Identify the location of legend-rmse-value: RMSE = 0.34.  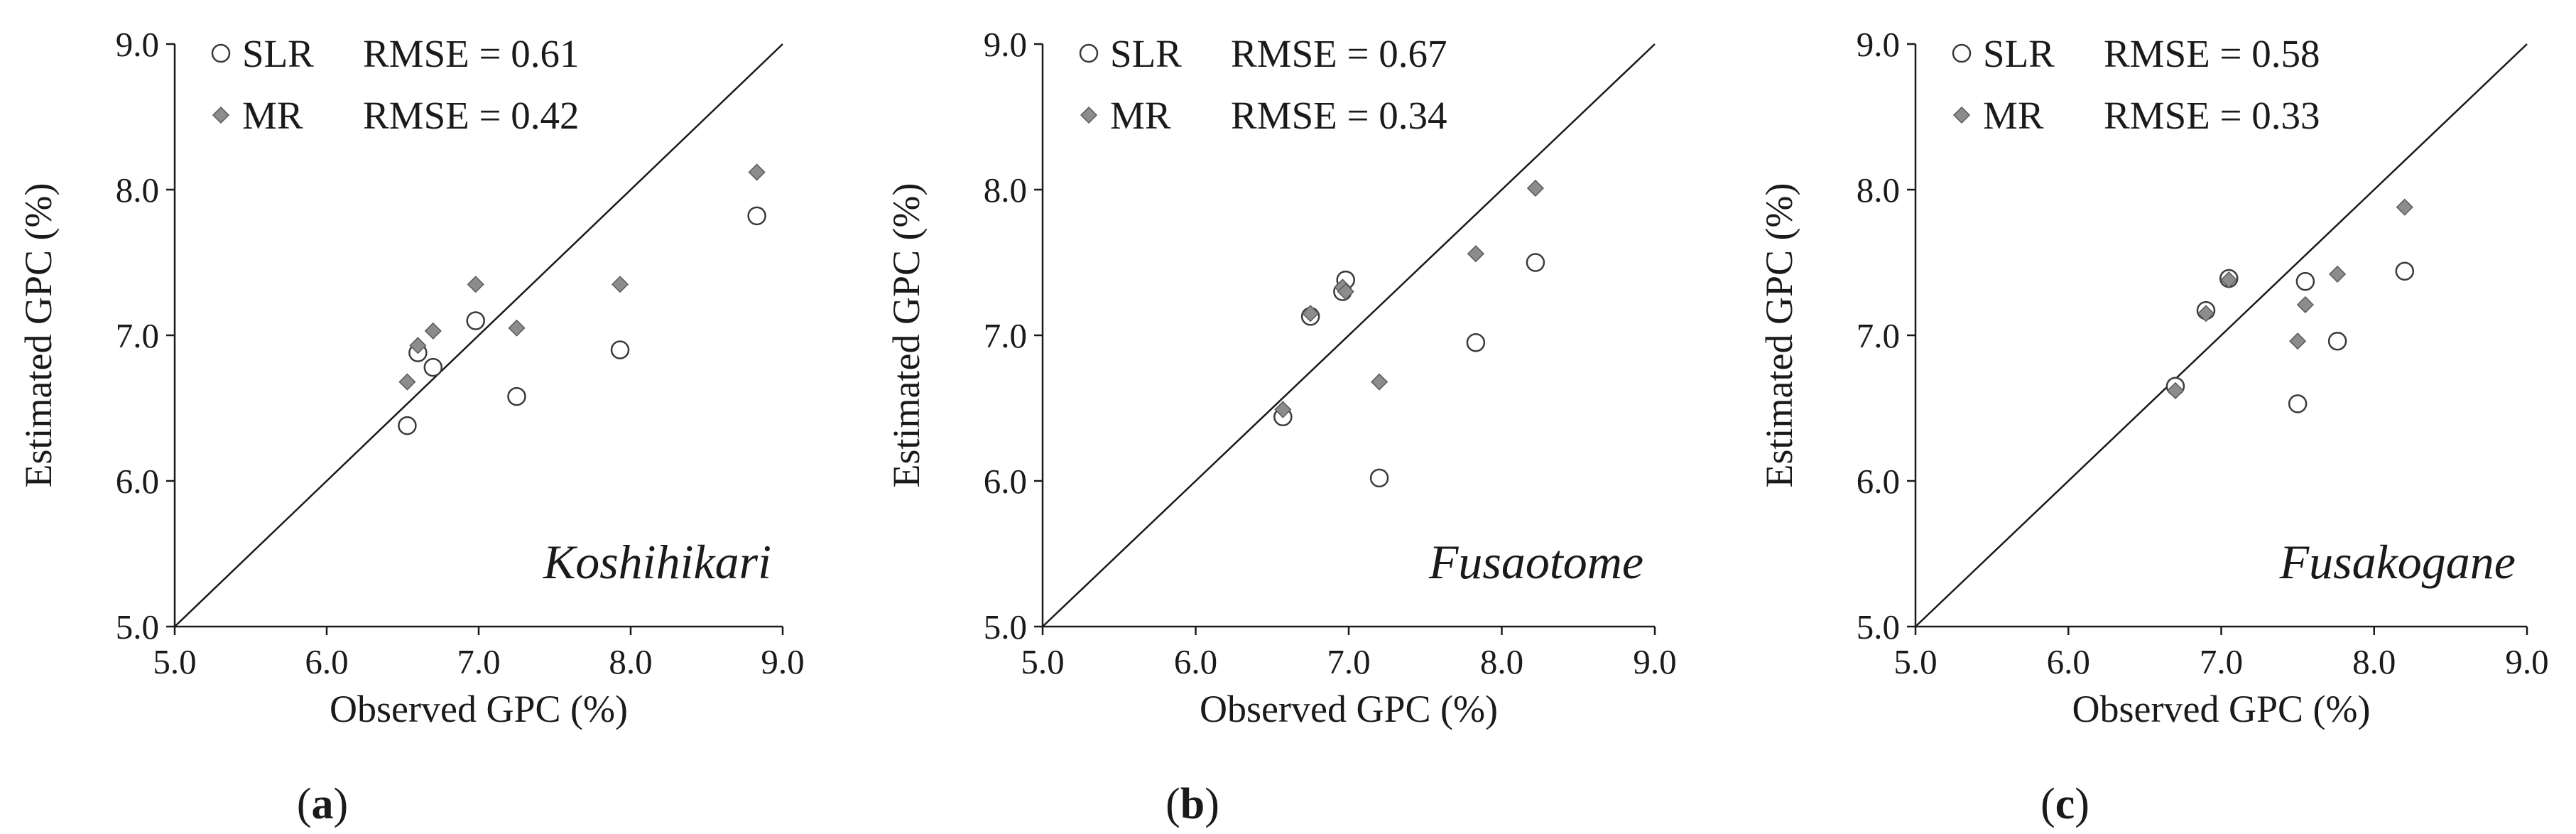
(1339, 115).